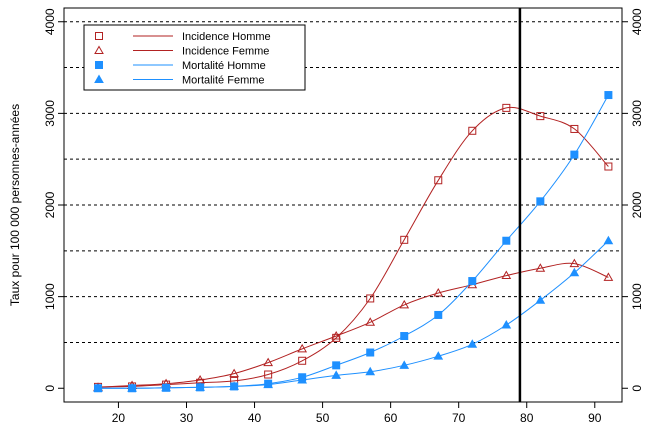  What do you see at coordinates (50, 388) in the screenshot?
I see `y-tick-label-left: 0` at bounding box center [50, 388].